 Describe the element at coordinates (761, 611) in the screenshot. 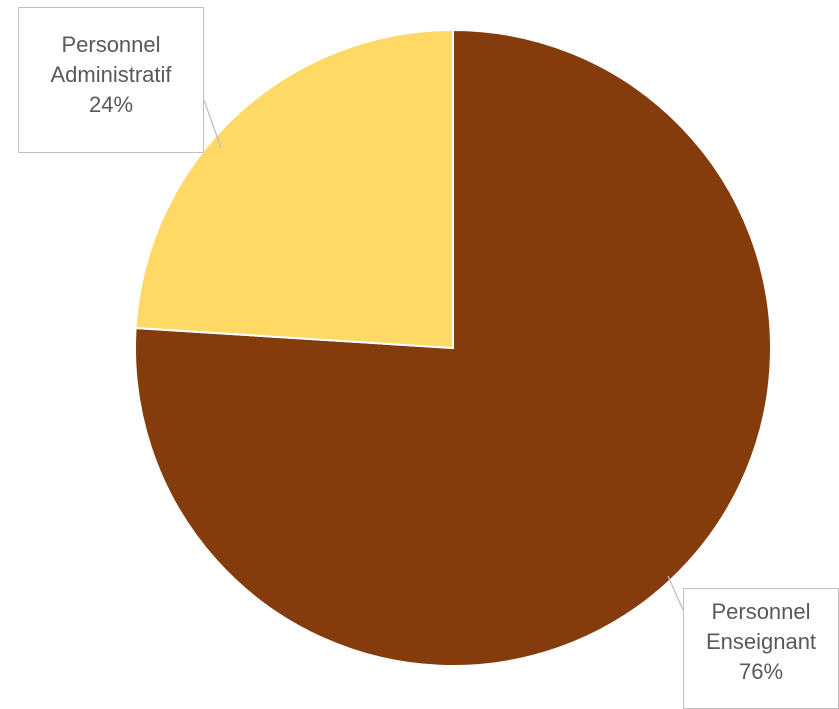

I see `label-enseignant-line1: Personnel` at that location.